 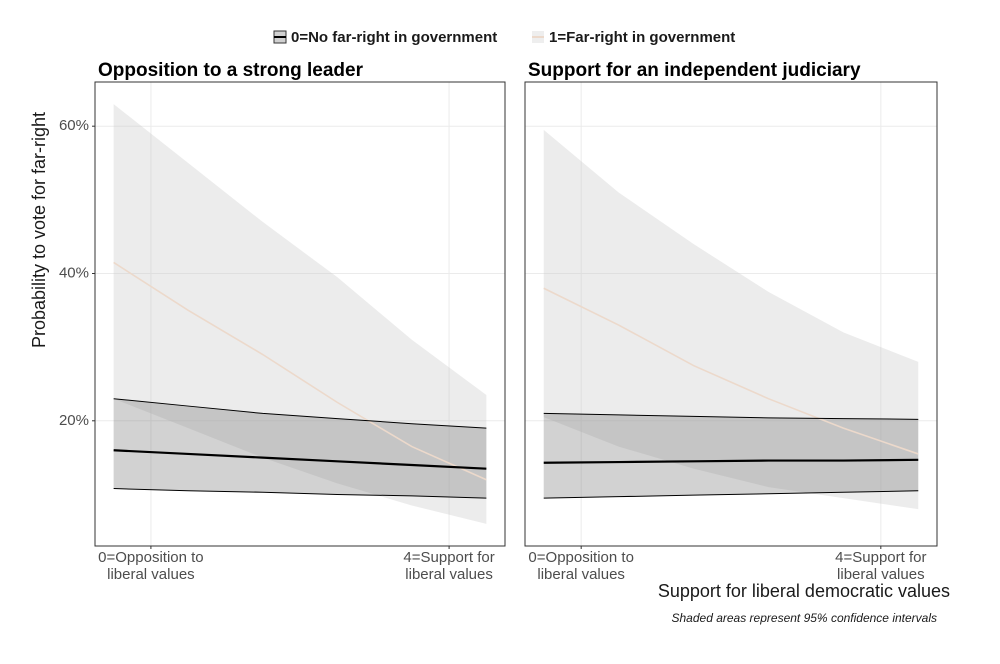 I want to click on y-tick-label: 60%, so click(x=74, y=125).